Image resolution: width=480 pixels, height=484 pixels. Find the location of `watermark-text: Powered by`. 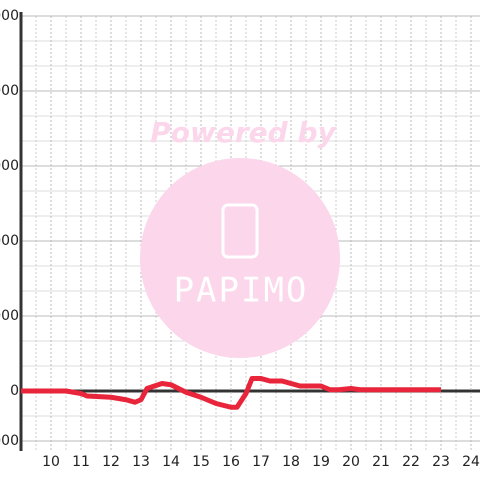

watermark-text: Powered by is located at coordinates (243, 132).